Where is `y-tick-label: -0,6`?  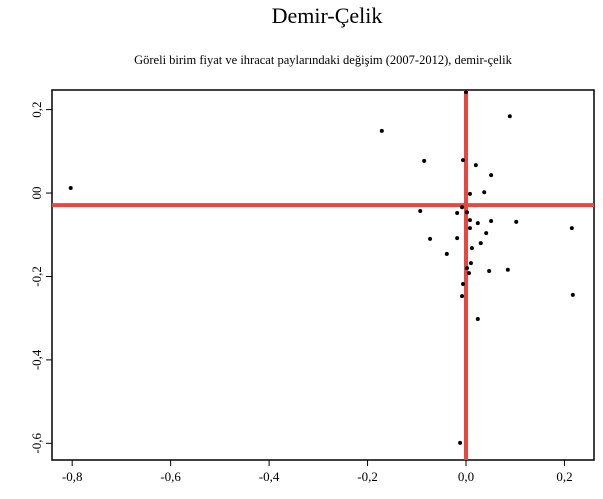 y-tick-label: -0,6 is located at coordinates (36, 443).